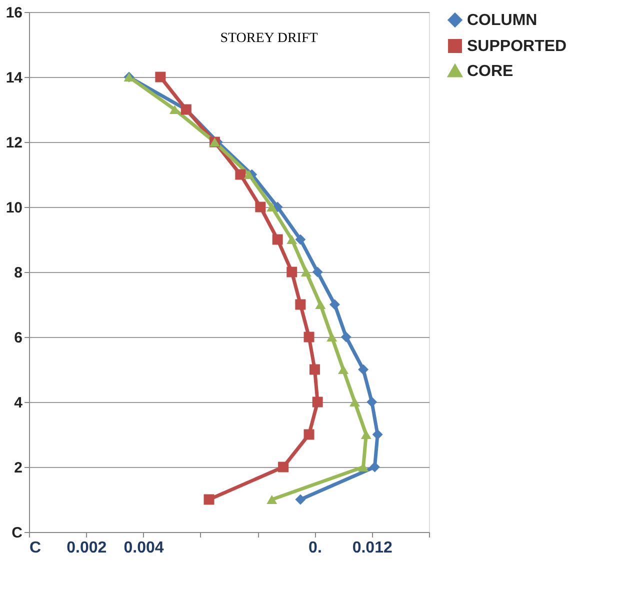 This screenshot has width=638, height=601. I want to click on x-tick-label: 0.012, so click(372, 548).